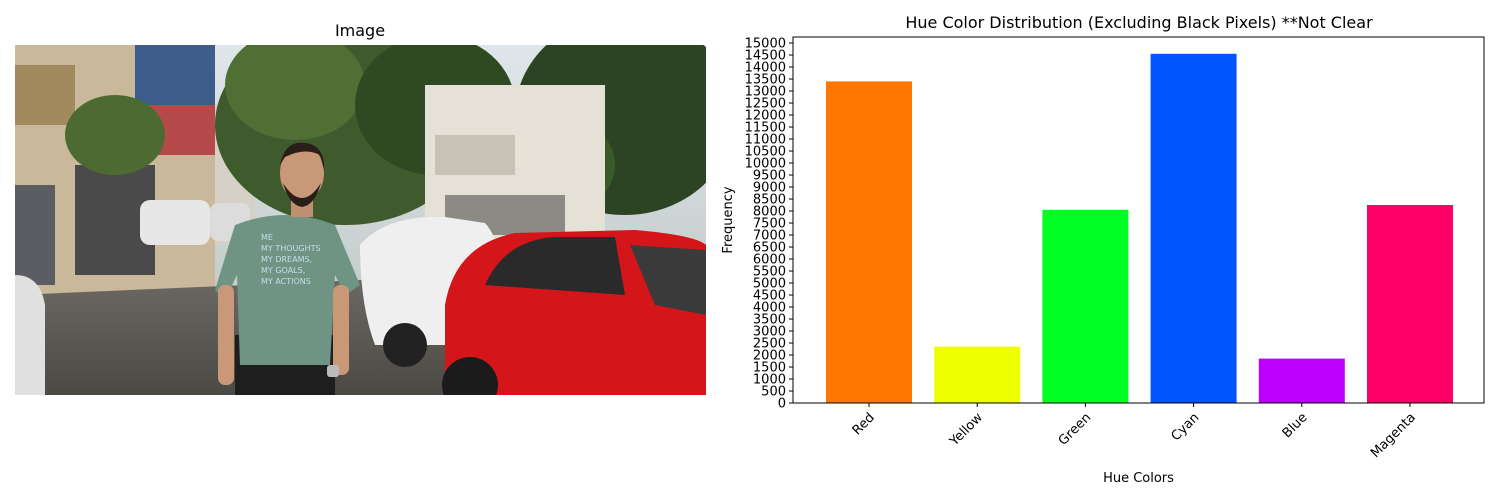 This screenshot has width=1500, height=500. Describe the element at coordinates (267, 237) in the screenshot. I see `svg-text: ME` at that location.